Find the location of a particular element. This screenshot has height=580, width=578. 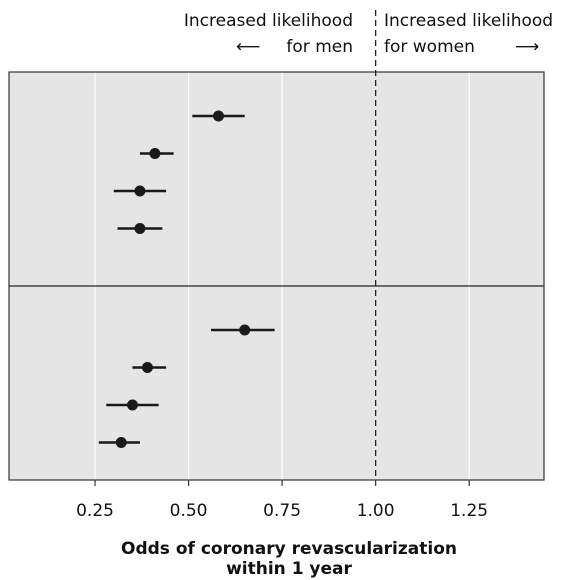

x-tick-label: 0.50 is located at coordinates (189, 511).